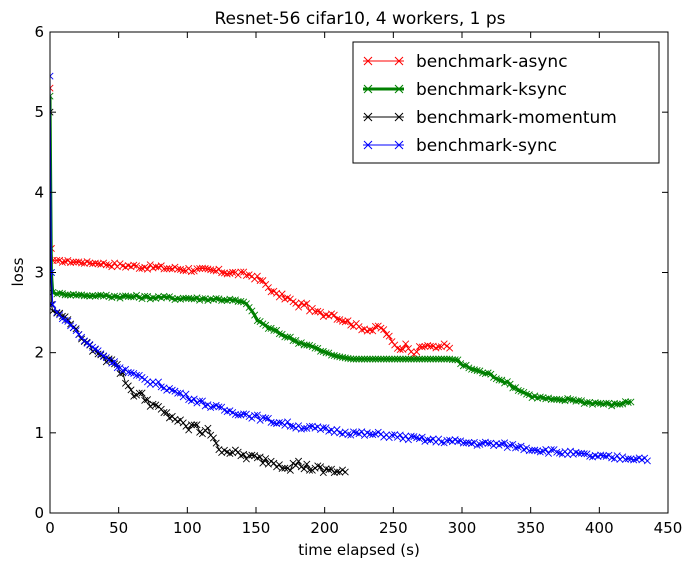 The height and width of the screenshot is (570, 694). What do you see at coordinates (39, 112) in the screenshot?
I see `y-tick-label: 5` at bounding box center [39, 112].